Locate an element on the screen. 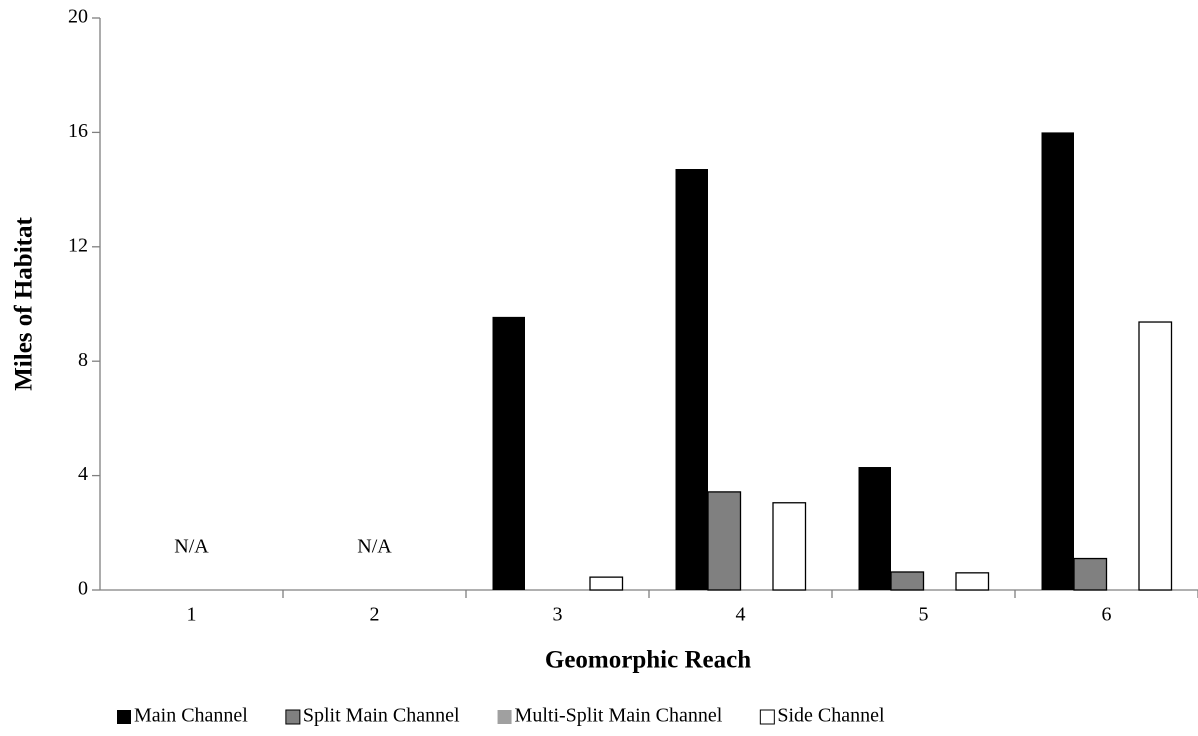 The height and width of the screenshot is (736, 1198). legend-label: Side Channel is located at coordinates (831, 716).